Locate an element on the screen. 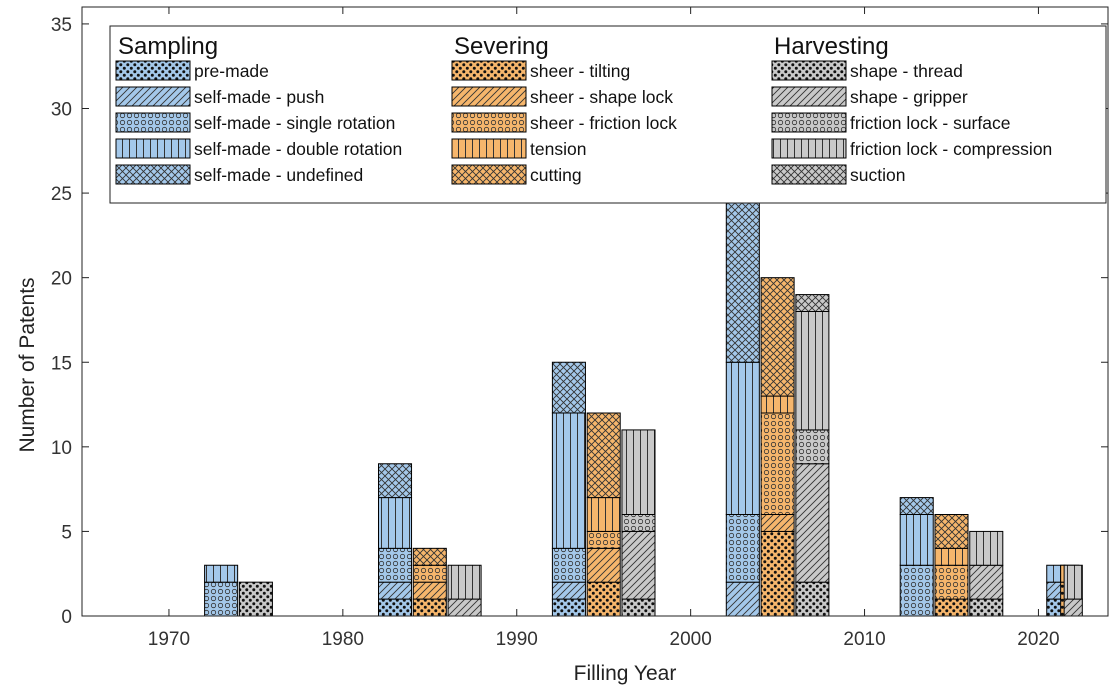  legend-swatch-tension is located at coordinates (489, 148).